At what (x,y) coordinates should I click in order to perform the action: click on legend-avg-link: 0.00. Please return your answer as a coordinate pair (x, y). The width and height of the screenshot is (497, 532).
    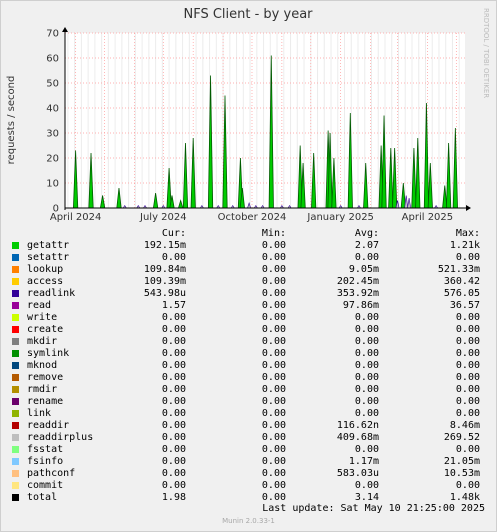
    Looking at the image, I should click on (366, 413).